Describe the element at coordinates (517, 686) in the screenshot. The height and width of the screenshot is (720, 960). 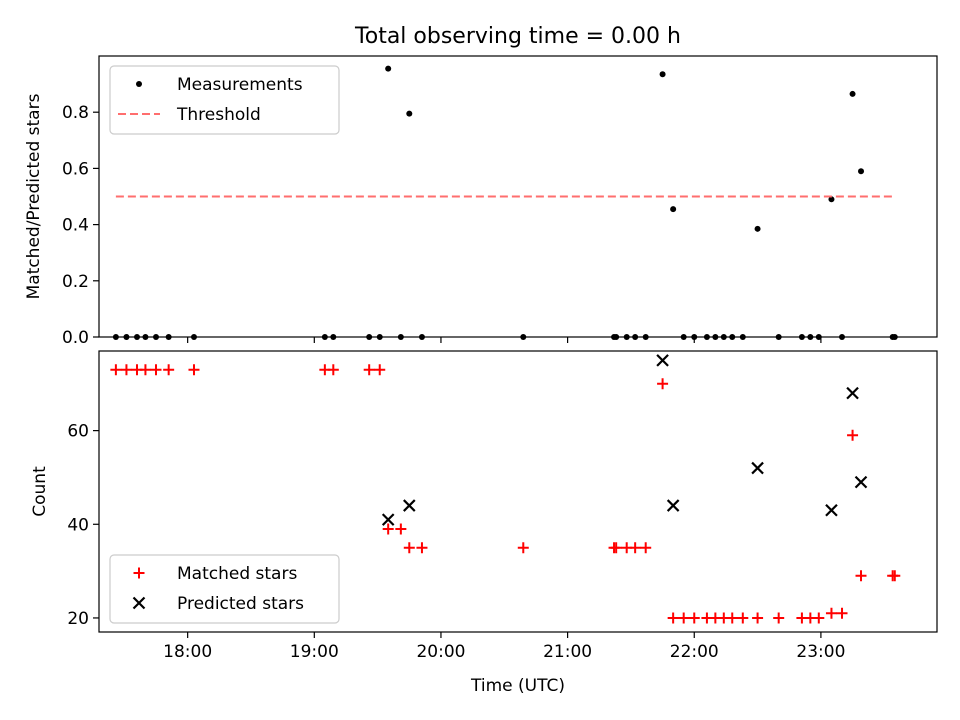
I see `x-axis-label: Time (UTC)` at that location.